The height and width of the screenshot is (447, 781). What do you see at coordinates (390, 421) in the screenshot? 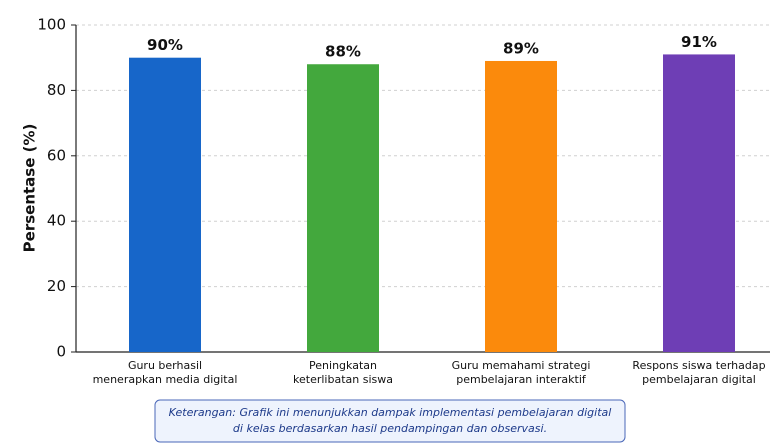
I see `note-box` at bounding box center [390, 421].